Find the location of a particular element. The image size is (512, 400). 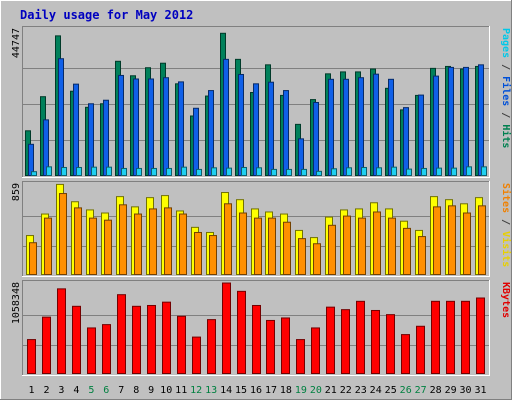

y-max-label: 859 is located at coordinates (16, 192).